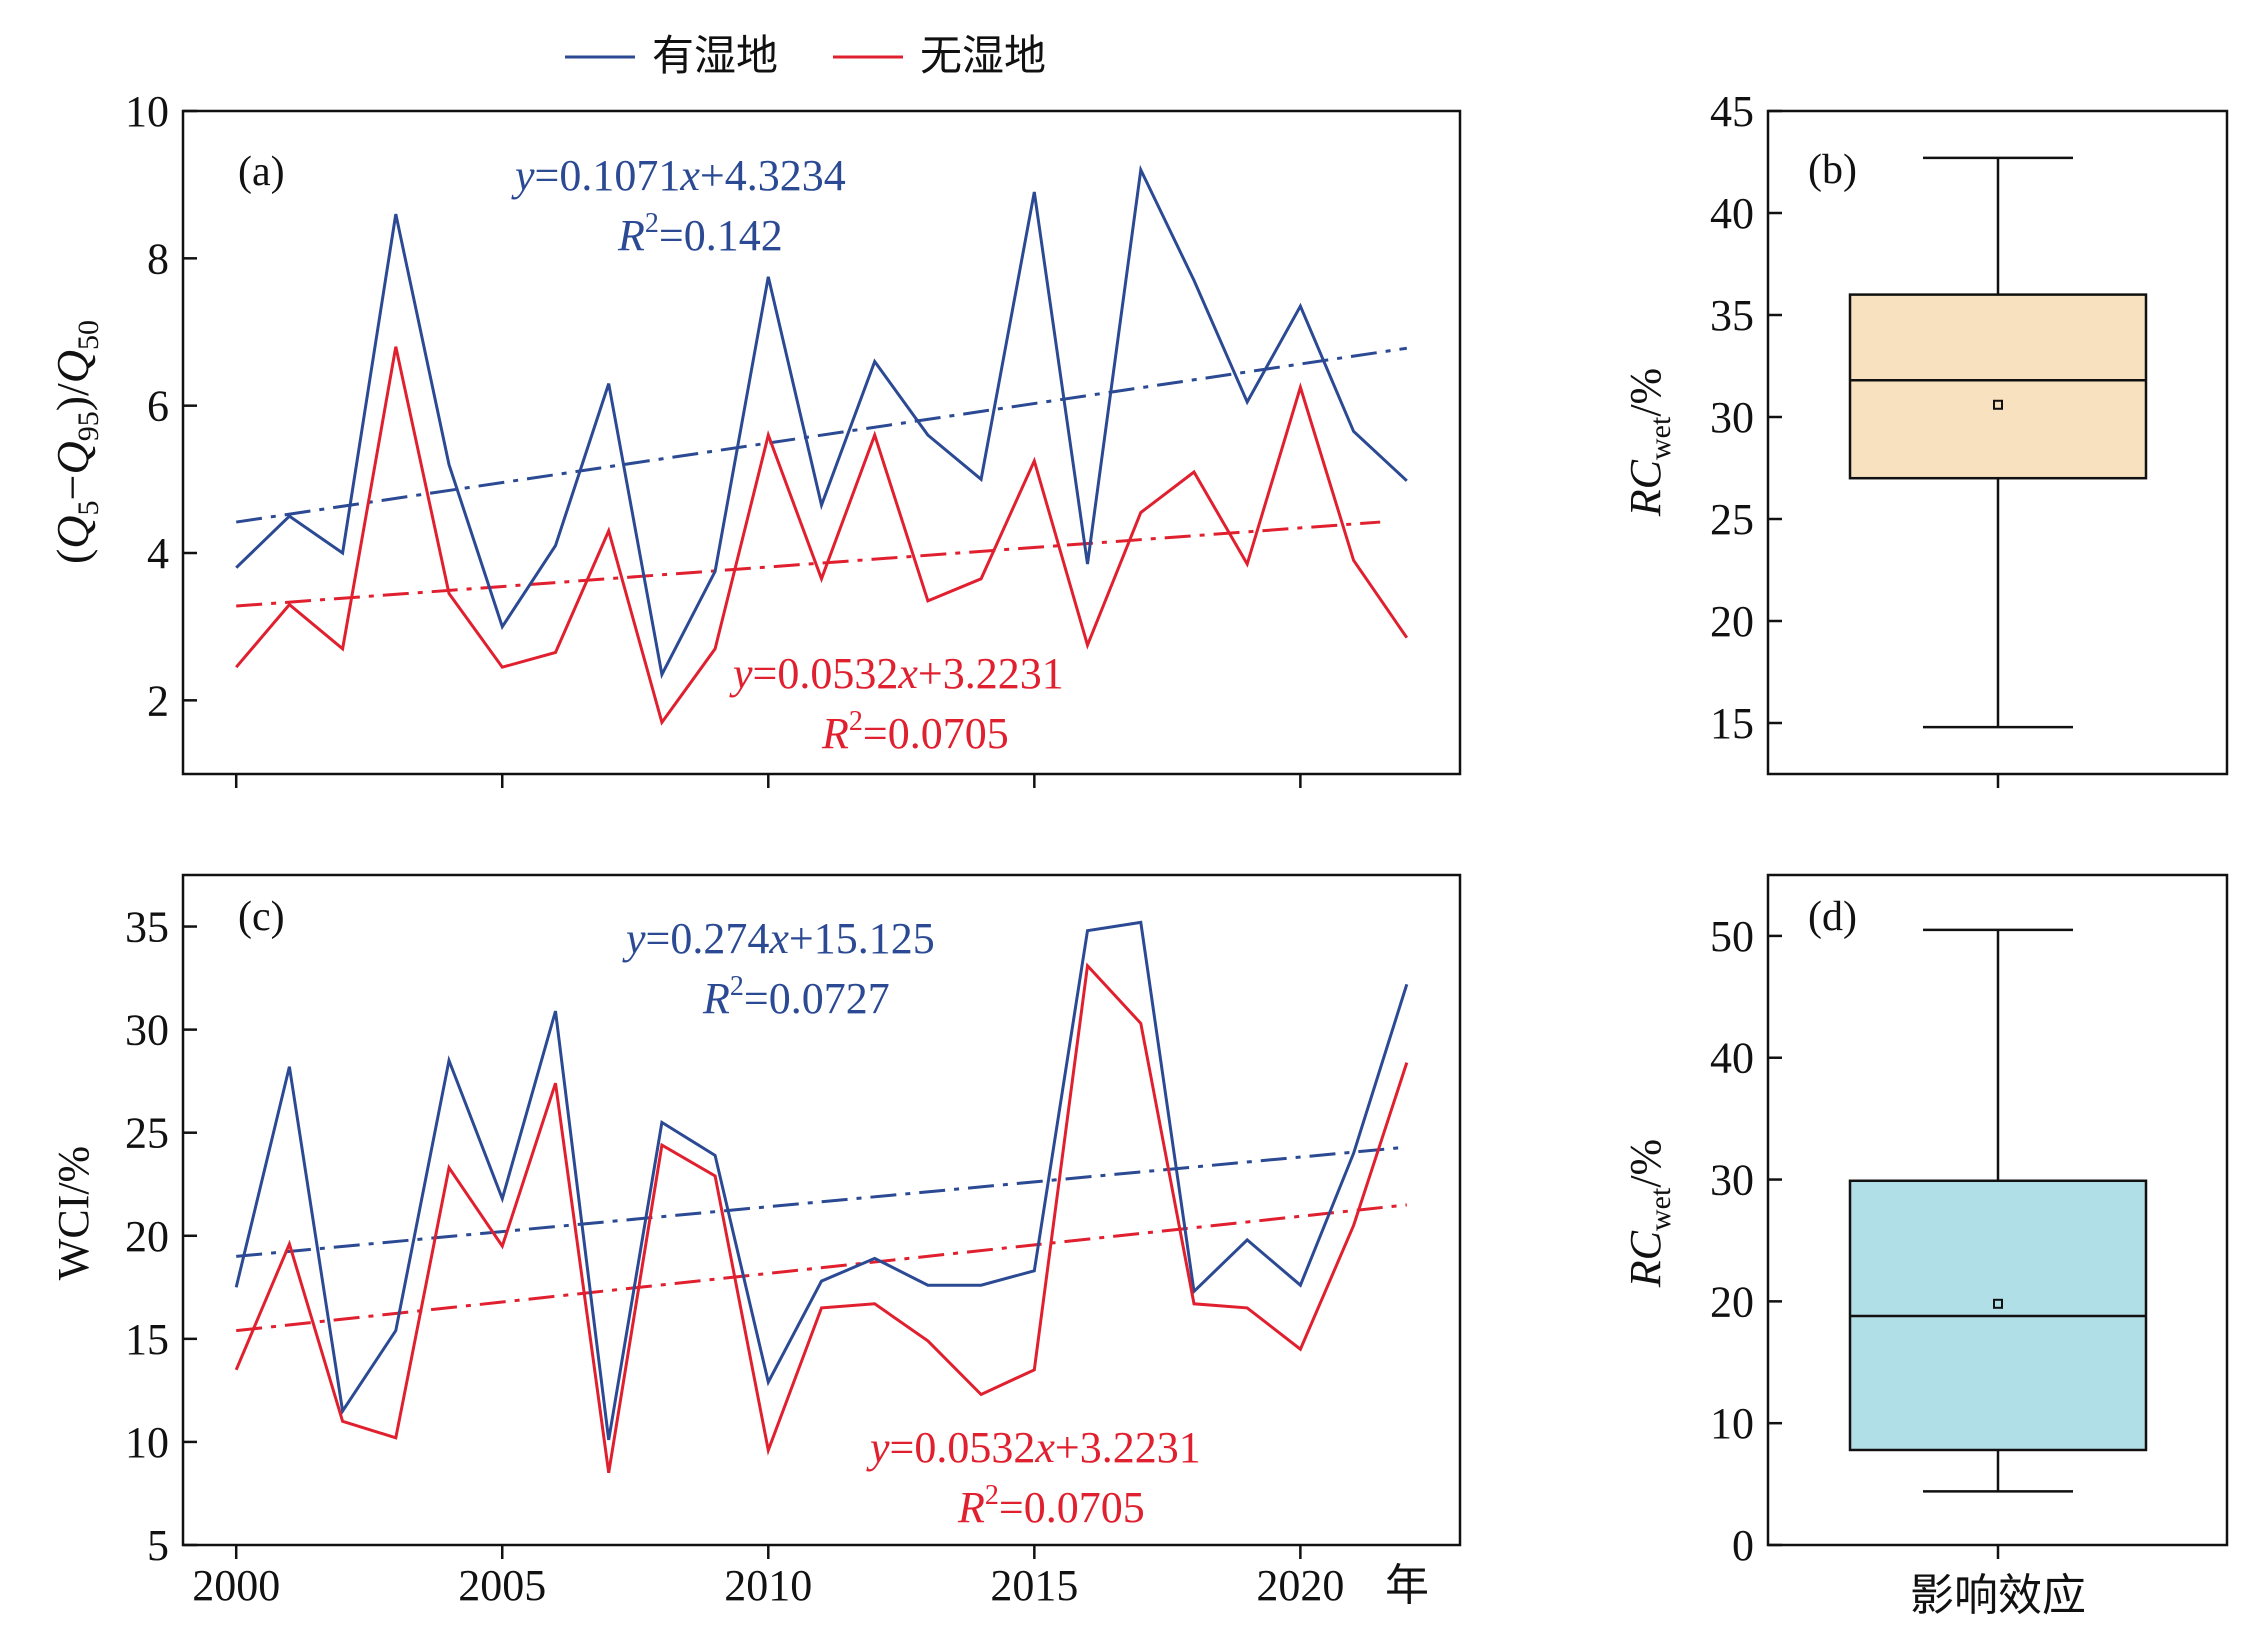 This screenshot has height=1631, width=2263. What do you see at coordinates (236, 1585) in the screenshot?
I see `panel-c-x-tick-label: 2000` at bounding box center [236, 1585].